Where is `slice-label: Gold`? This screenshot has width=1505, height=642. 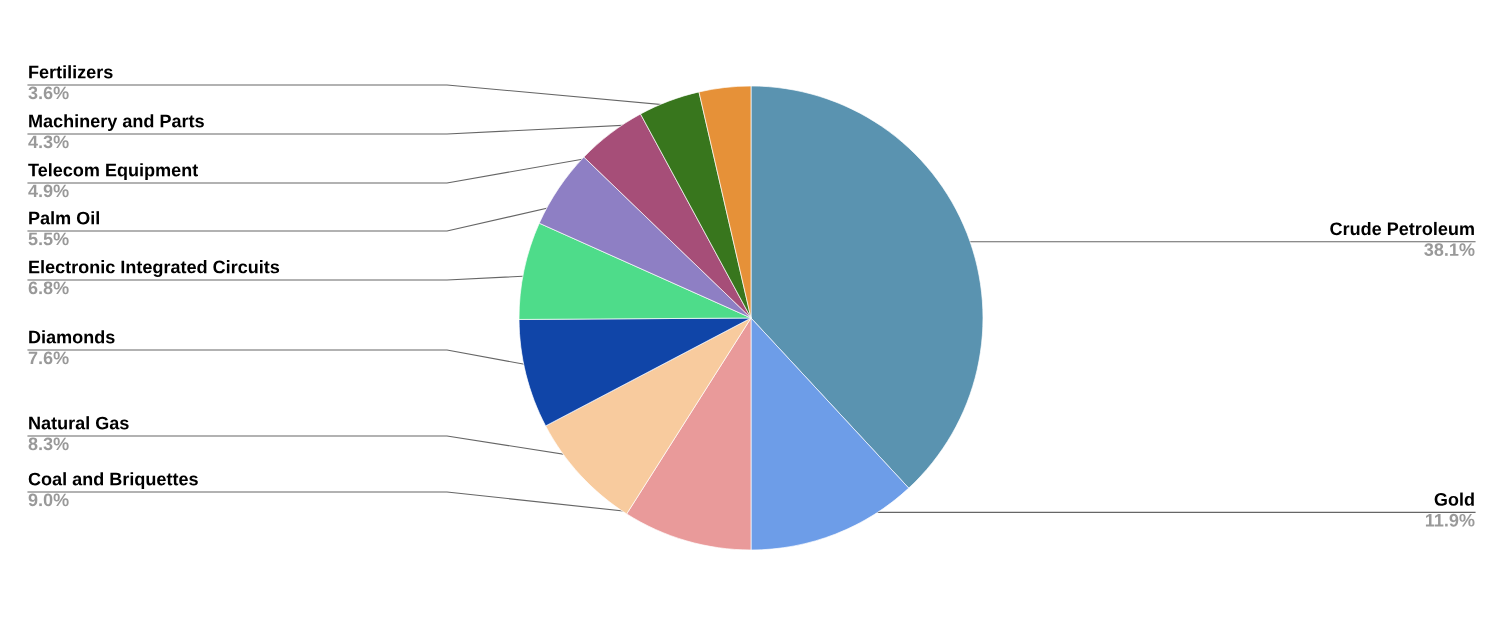
slice-label: Gold is located at coordinates (1454, 499).